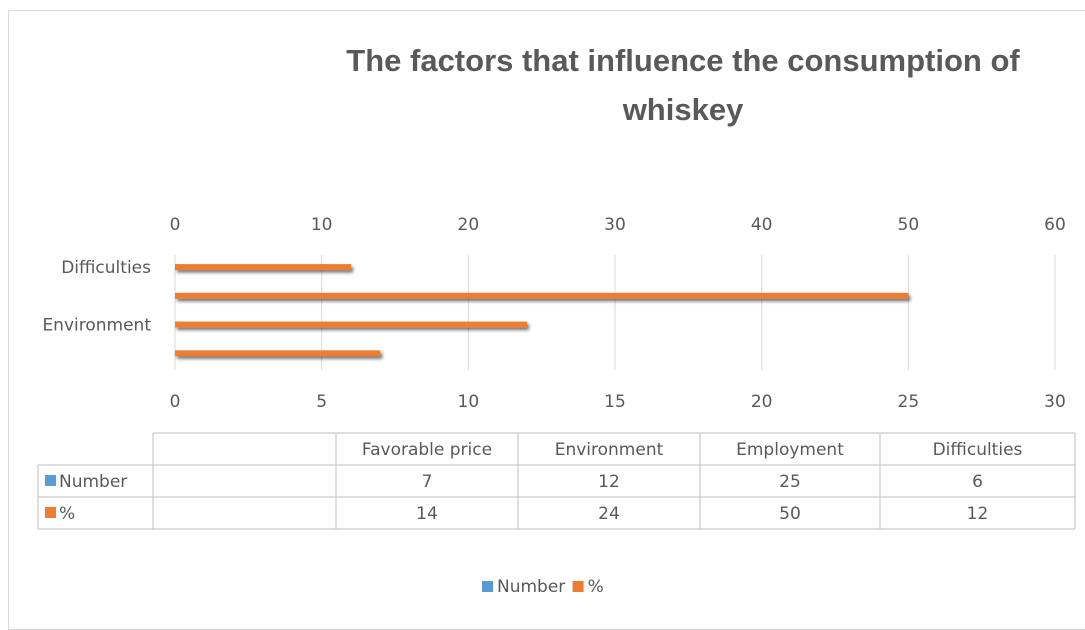 The width and height of the screenshot is (1085, 630). What do you see at coordinates (1055, 225) in the screenshot?
I see `top-axis-tick-label: 60` at bounding box center [1055, 225].